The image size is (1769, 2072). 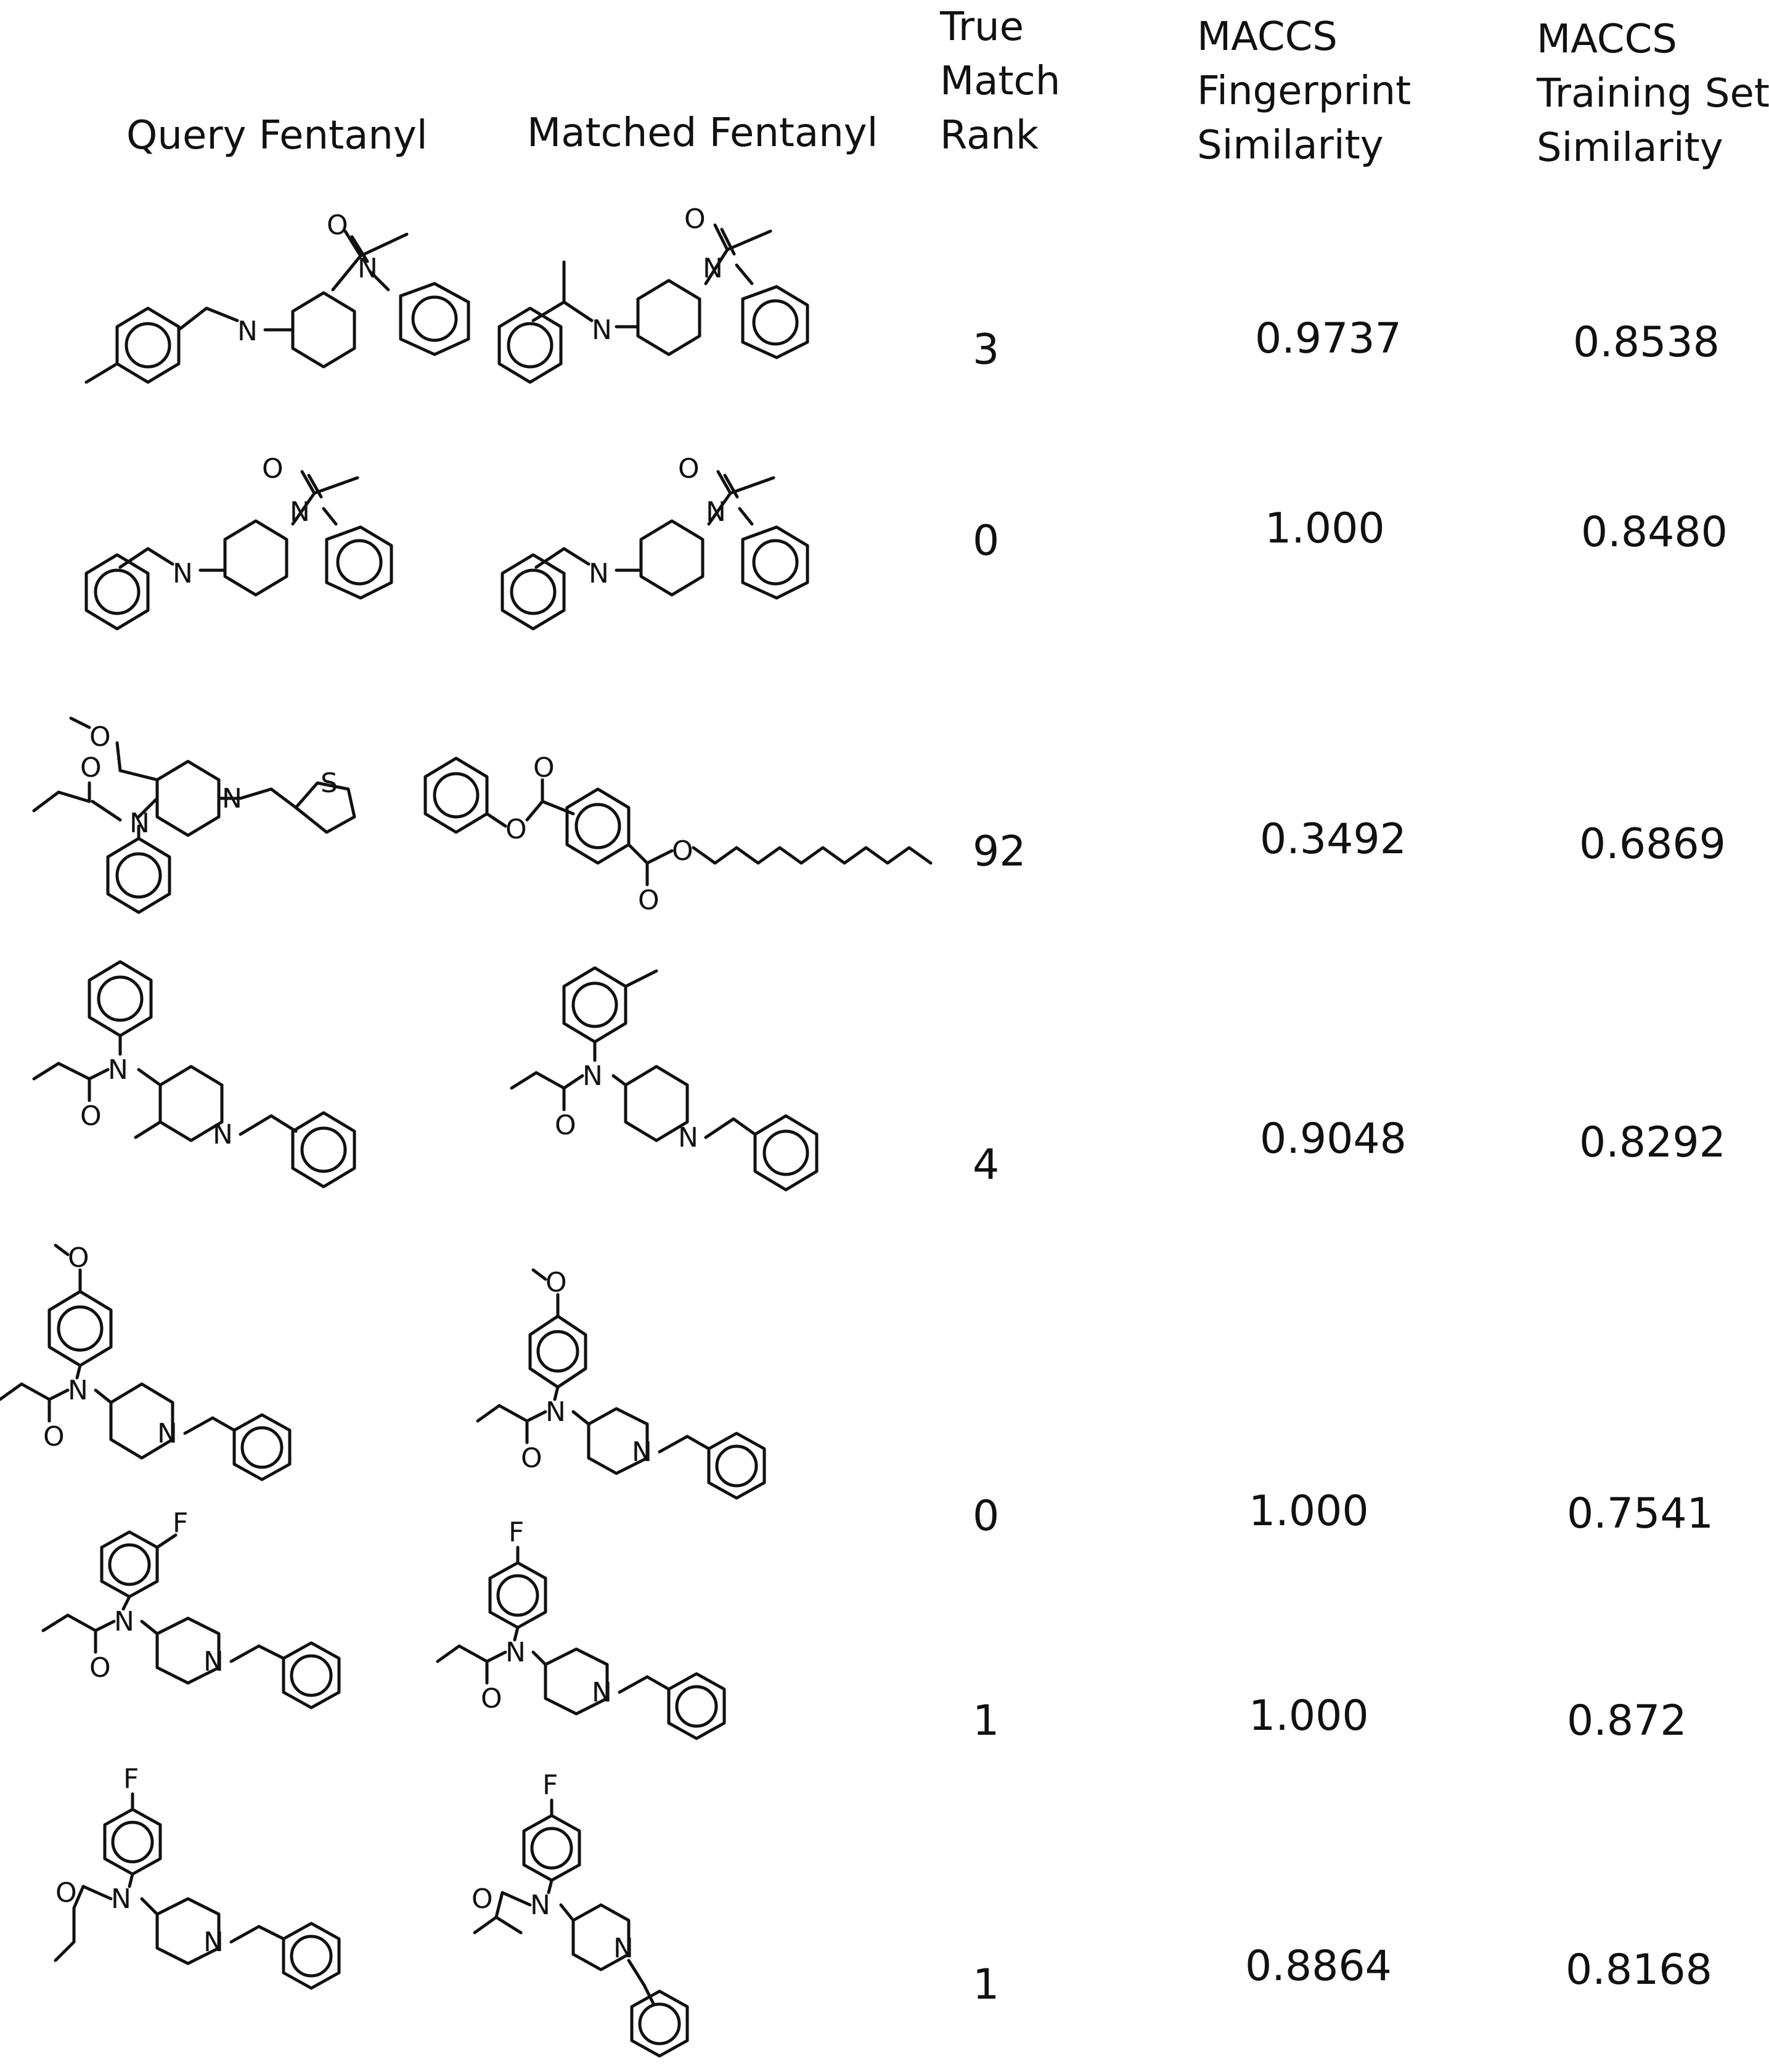 I want to click on header-maccs-training-set-similarity: MACCS Training Set Similarity, so click(x=1653, y=93).